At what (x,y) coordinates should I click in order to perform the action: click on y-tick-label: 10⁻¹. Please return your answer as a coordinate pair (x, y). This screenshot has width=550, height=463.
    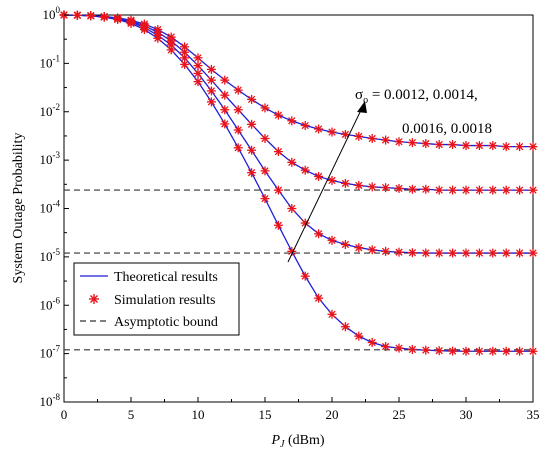
    Looking at the image, I should click on (50, 61).